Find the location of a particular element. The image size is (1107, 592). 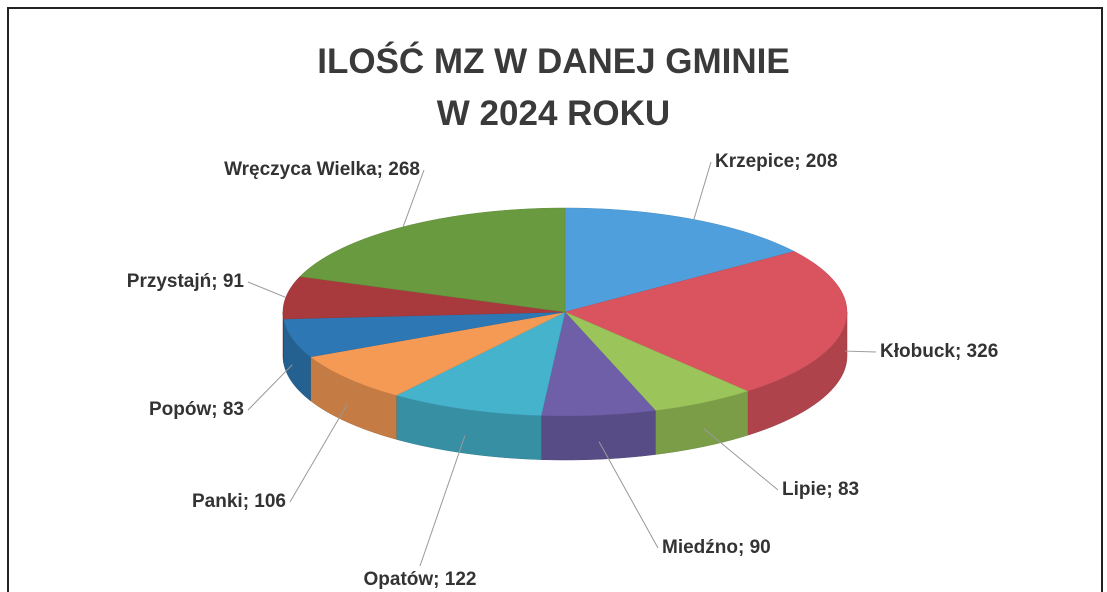

data-label: Opatów; 122 is located at coordinates (420, 579).